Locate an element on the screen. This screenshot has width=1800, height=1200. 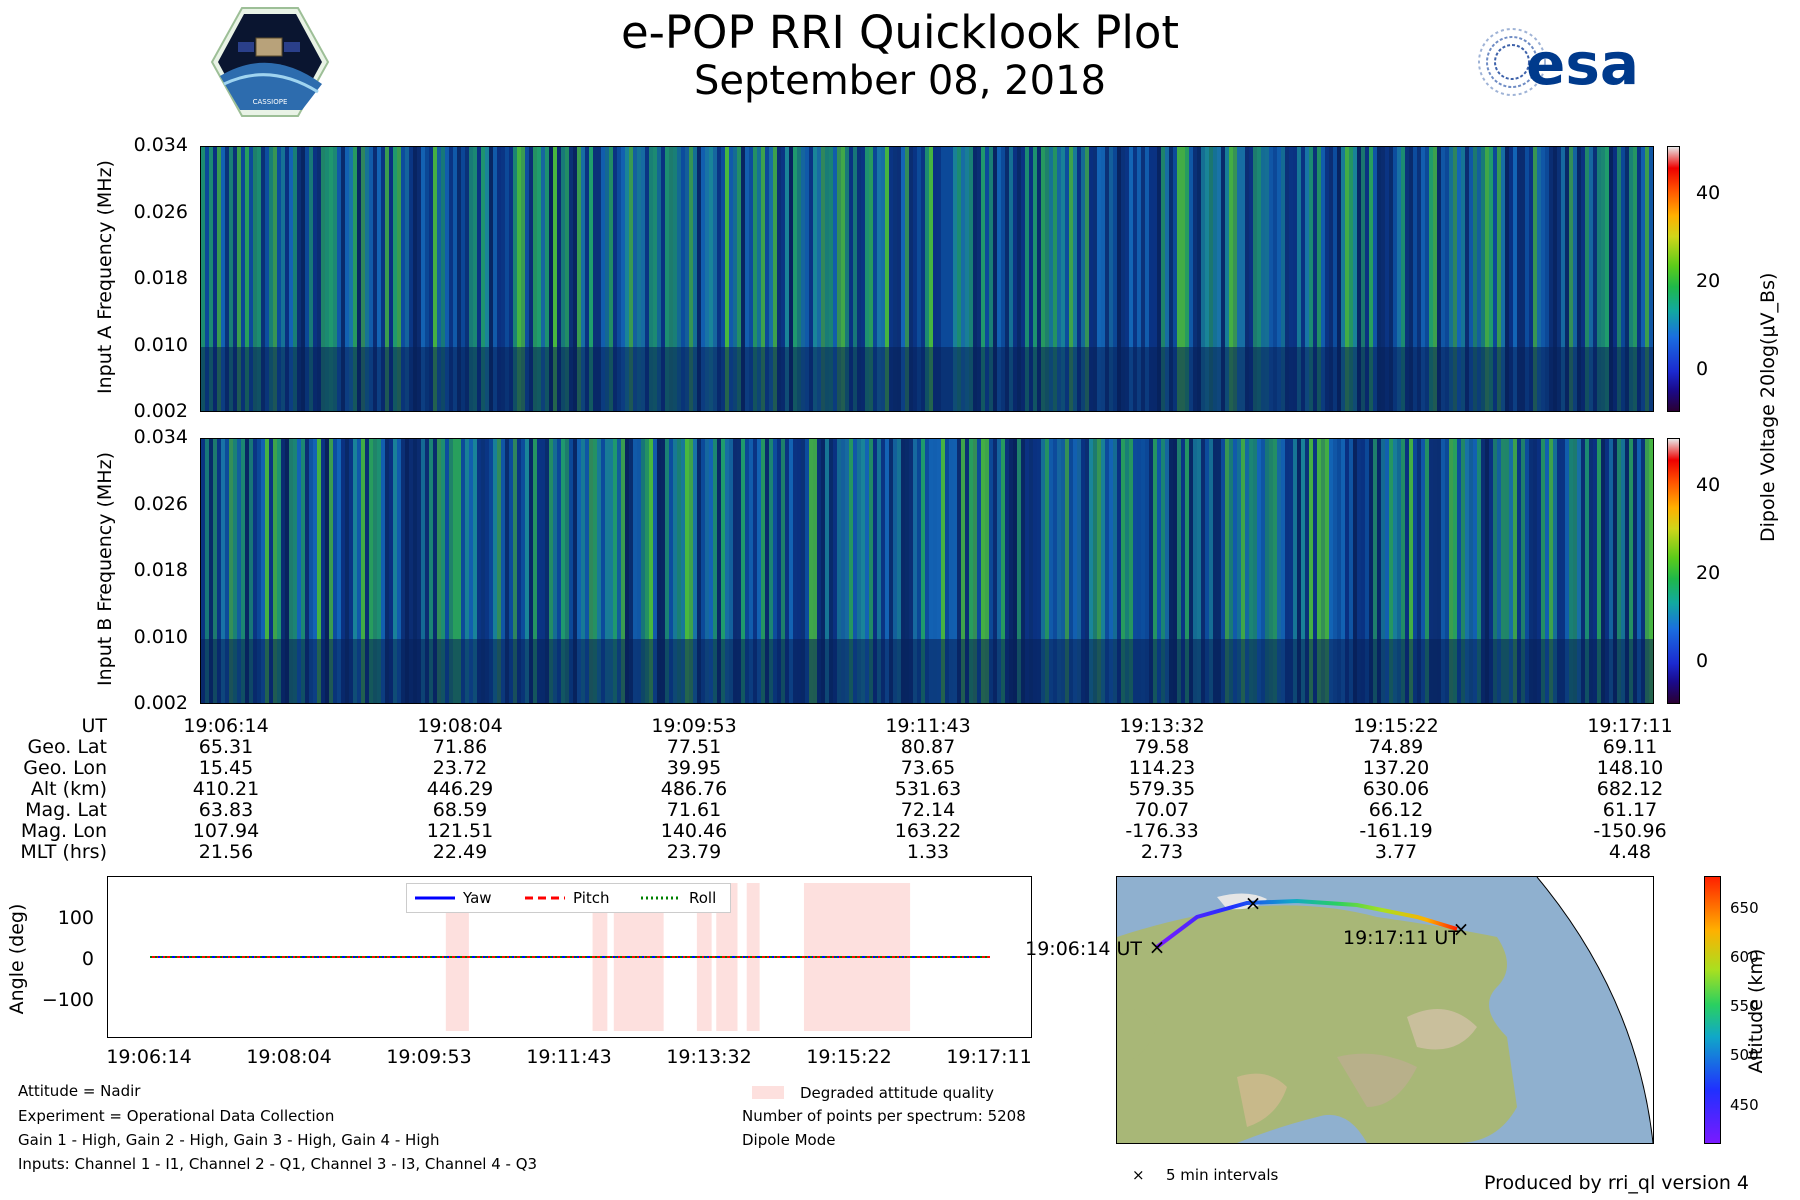
note-experiment: Experiment = Operational Data Collection is located at coordinates (176, 1116).